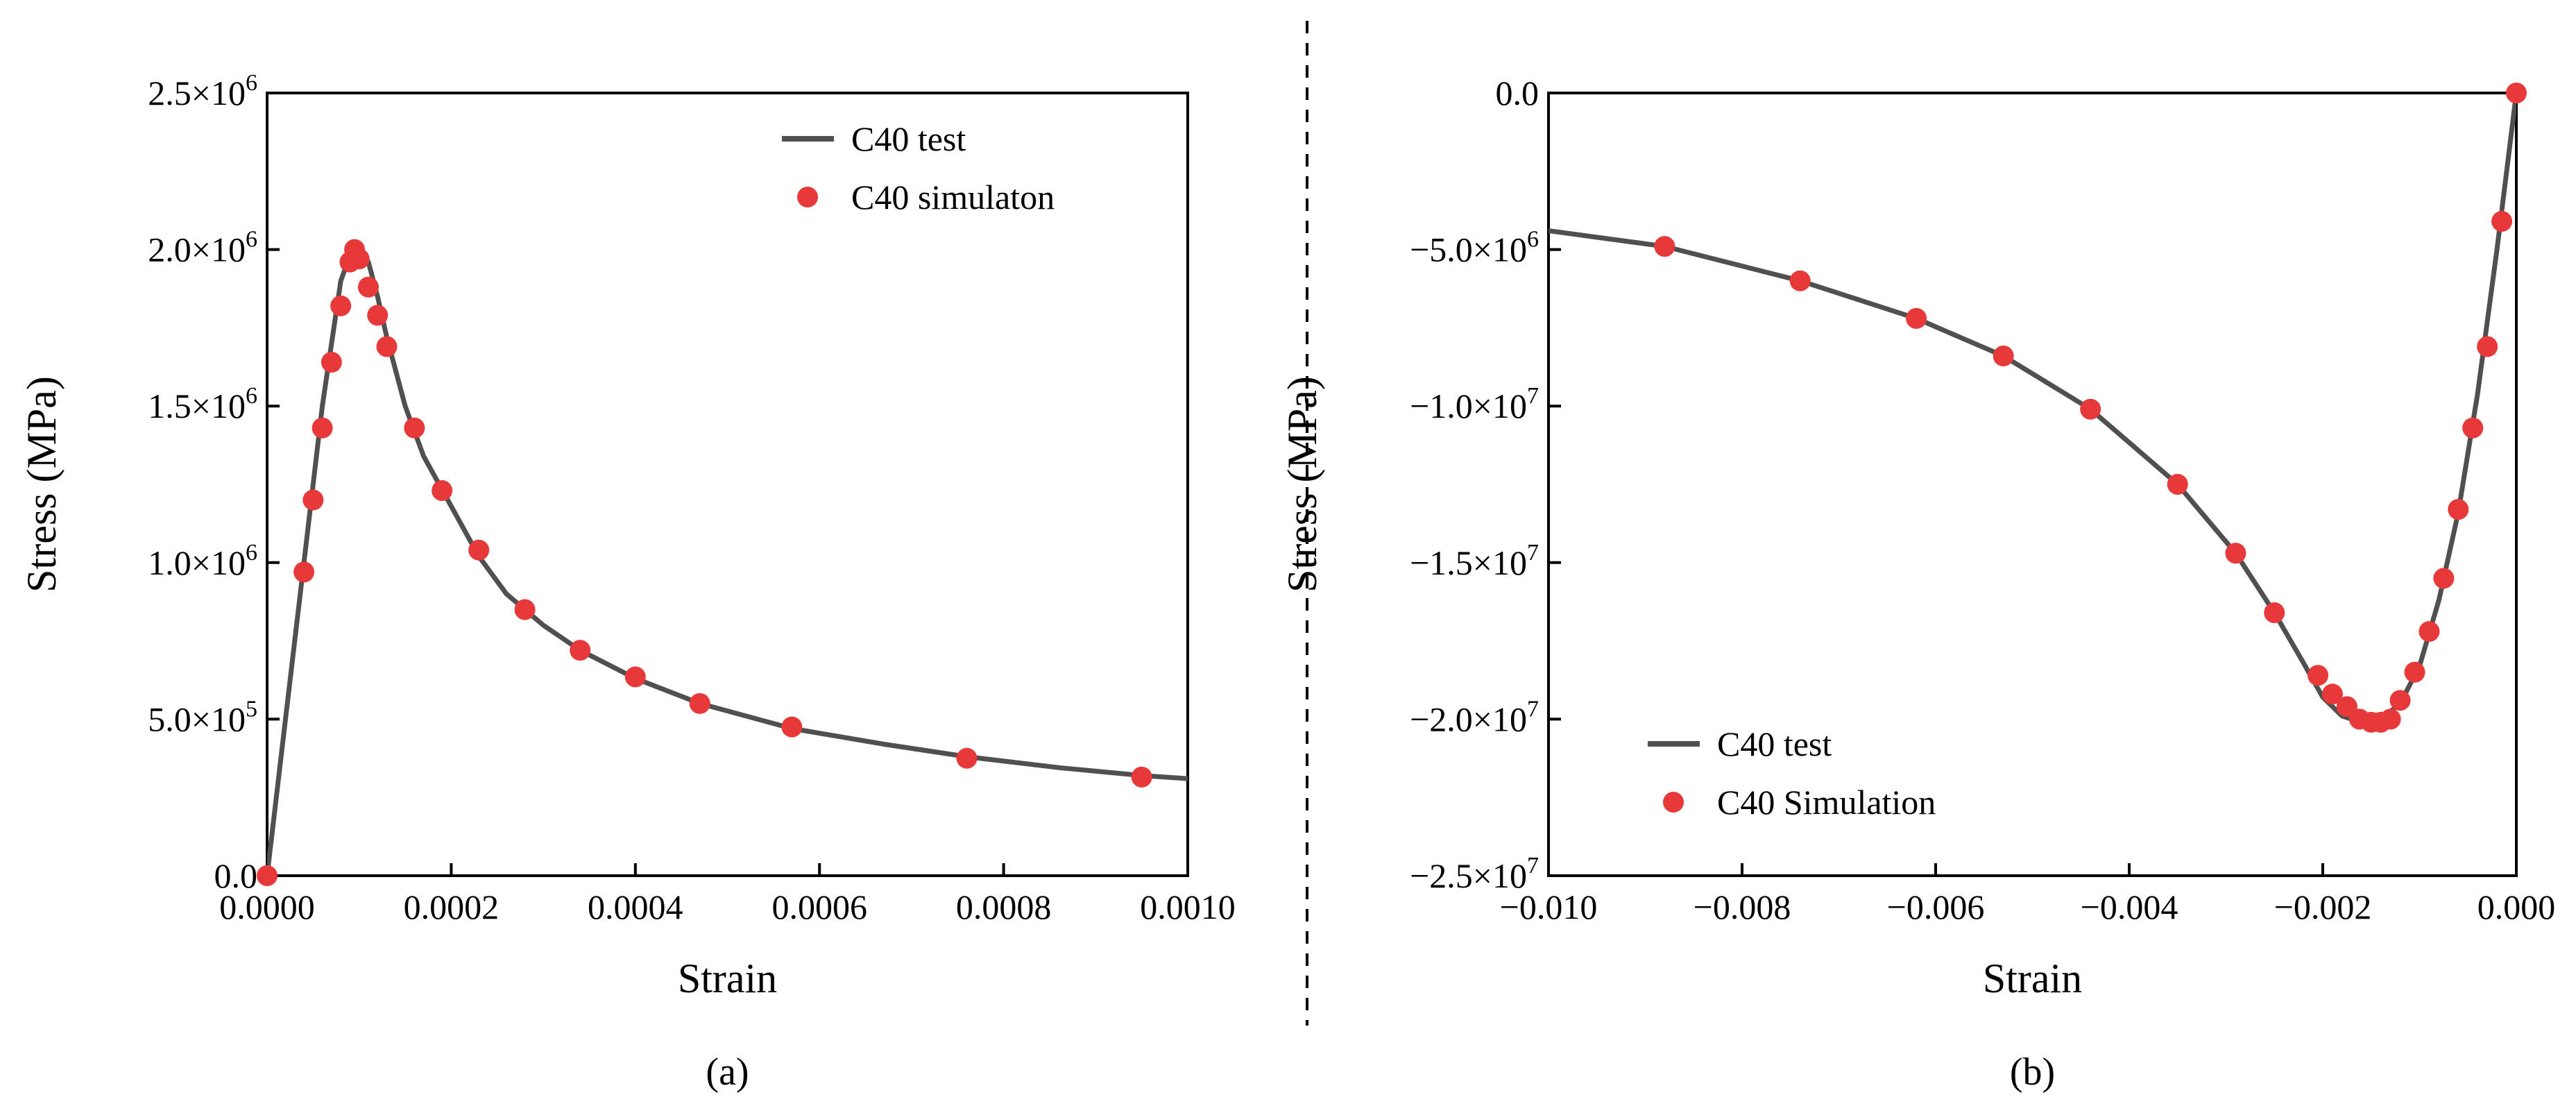  Describe the element at coordinates (1474, 561) in the screenshot. I see `y-tick-label: −1.5×10⁷` at that location.